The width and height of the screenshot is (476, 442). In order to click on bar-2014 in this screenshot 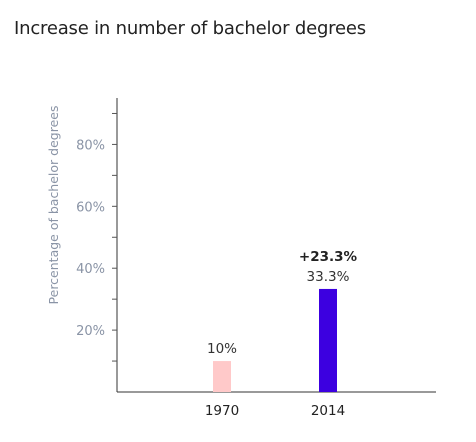, I will do `click(328, 340)`.